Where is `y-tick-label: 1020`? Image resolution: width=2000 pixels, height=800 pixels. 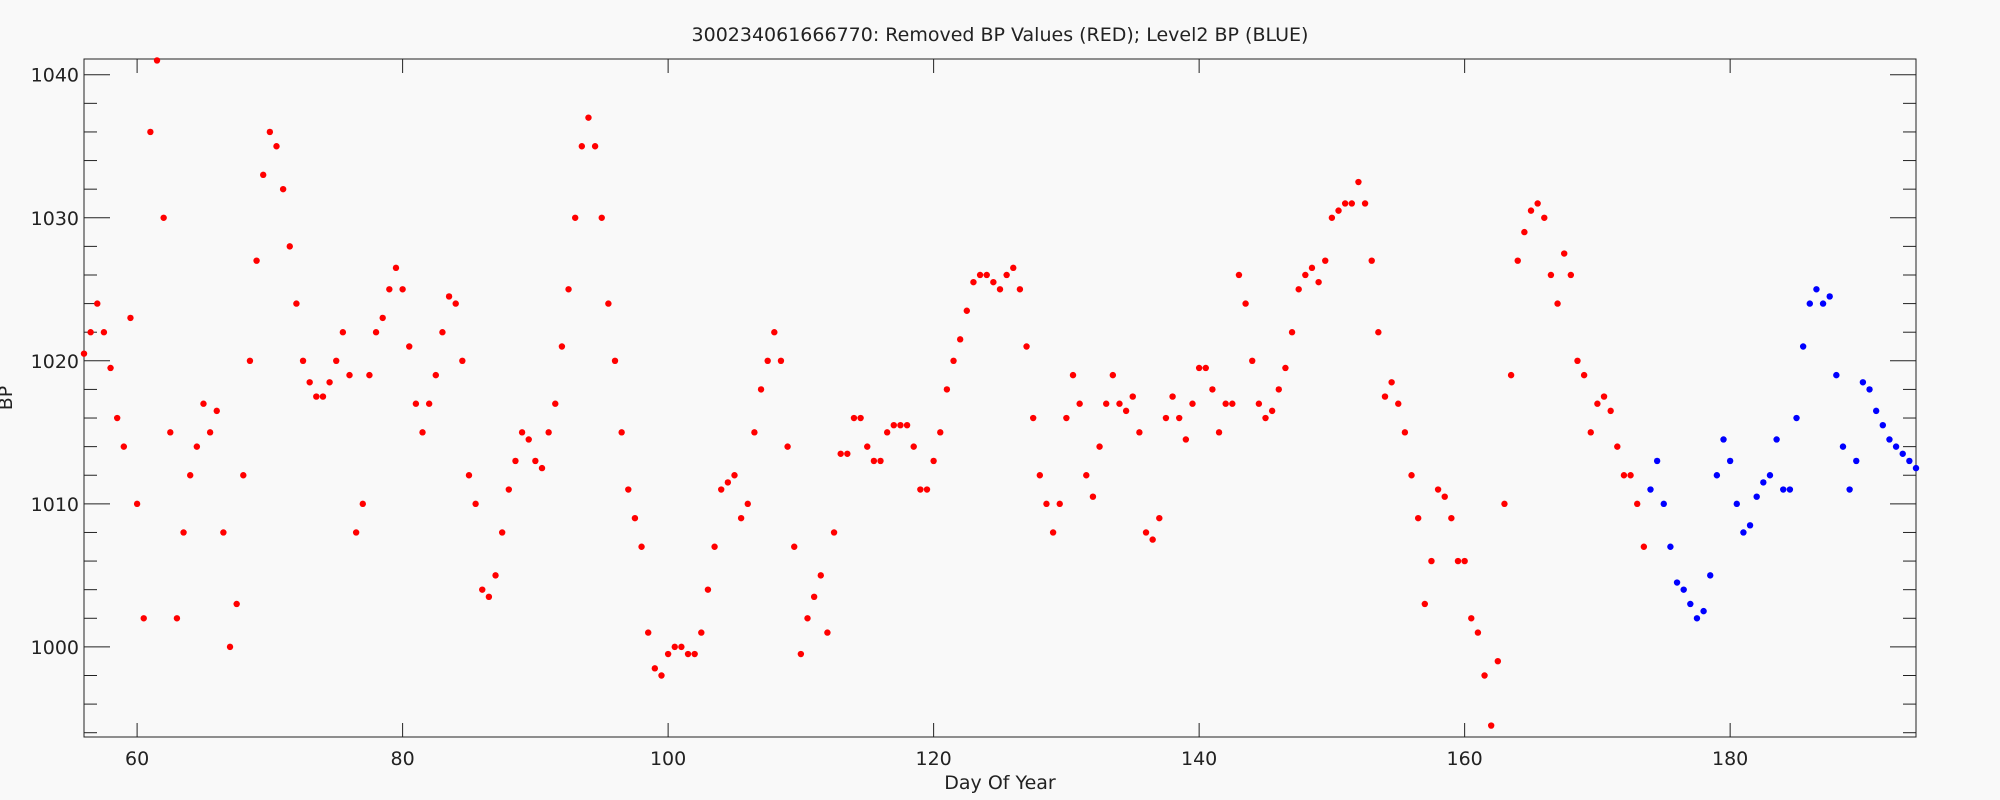
y-tick-label: 1020 is located at coordinates (55, 362).